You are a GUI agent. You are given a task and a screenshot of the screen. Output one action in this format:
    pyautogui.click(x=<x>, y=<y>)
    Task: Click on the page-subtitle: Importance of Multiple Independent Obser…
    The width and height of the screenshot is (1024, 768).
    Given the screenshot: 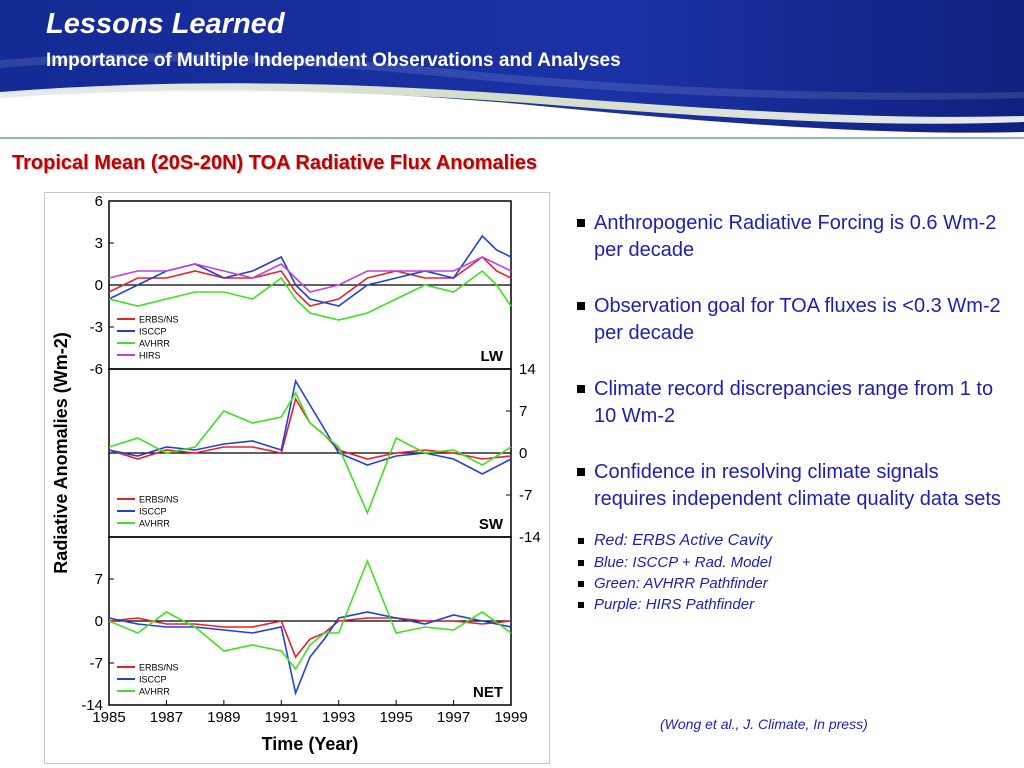 What is the action you would take?
    pyautogui.click(x=333, y=60)
    